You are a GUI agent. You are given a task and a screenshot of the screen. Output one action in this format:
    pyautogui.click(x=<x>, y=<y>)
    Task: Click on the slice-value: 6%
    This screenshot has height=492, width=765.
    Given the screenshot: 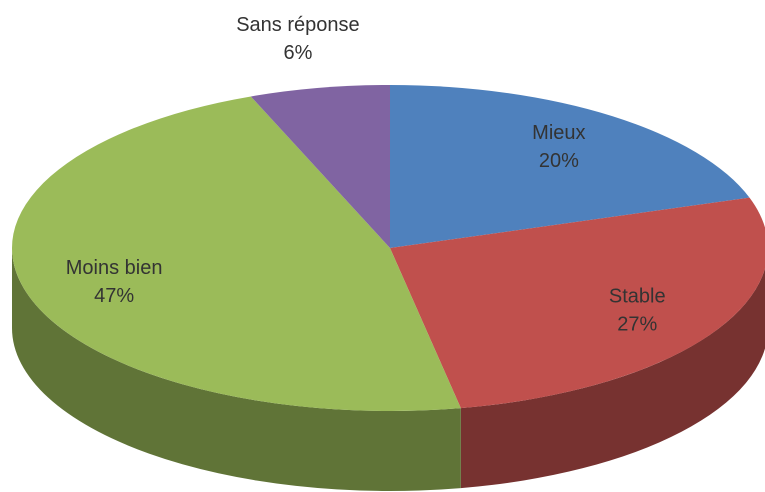 What is the action you would take?
    pyautogui.click(x=297, y=53)
    